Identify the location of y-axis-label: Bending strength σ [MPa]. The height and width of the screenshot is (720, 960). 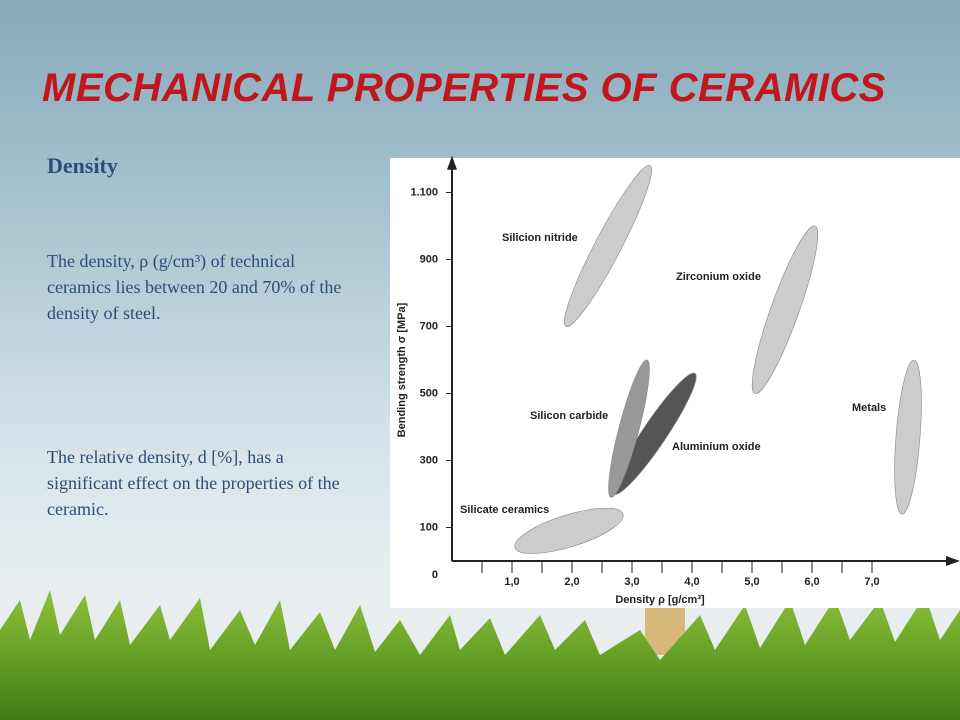
(402, 369).